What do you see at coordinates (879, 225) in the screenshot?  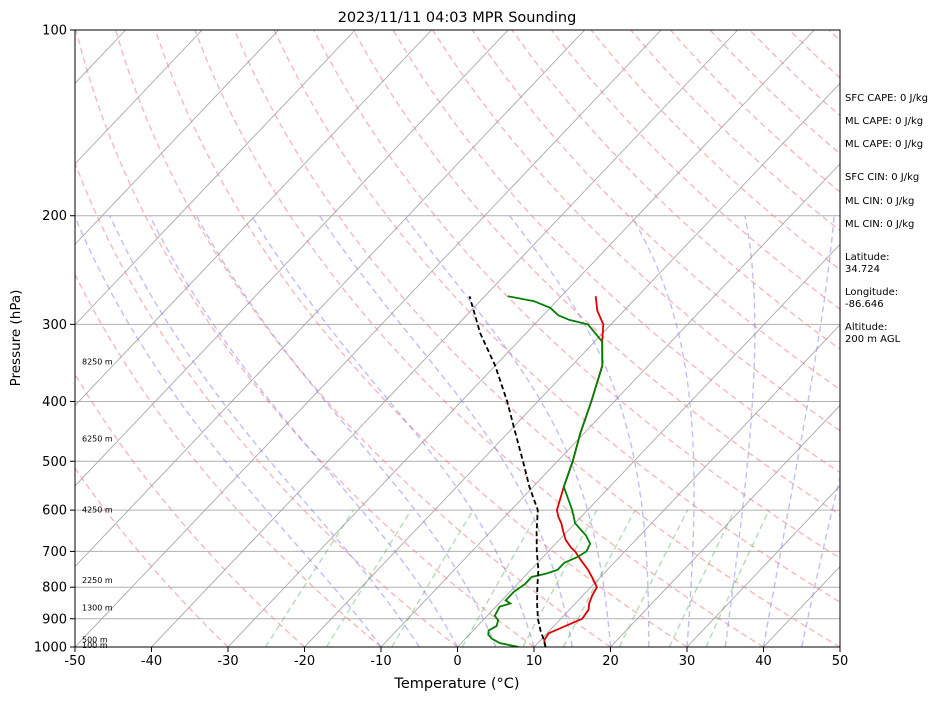 I see `stat-ml-cin-2: ML CIN: 0 J/kg` at bounding box center [879, 225].